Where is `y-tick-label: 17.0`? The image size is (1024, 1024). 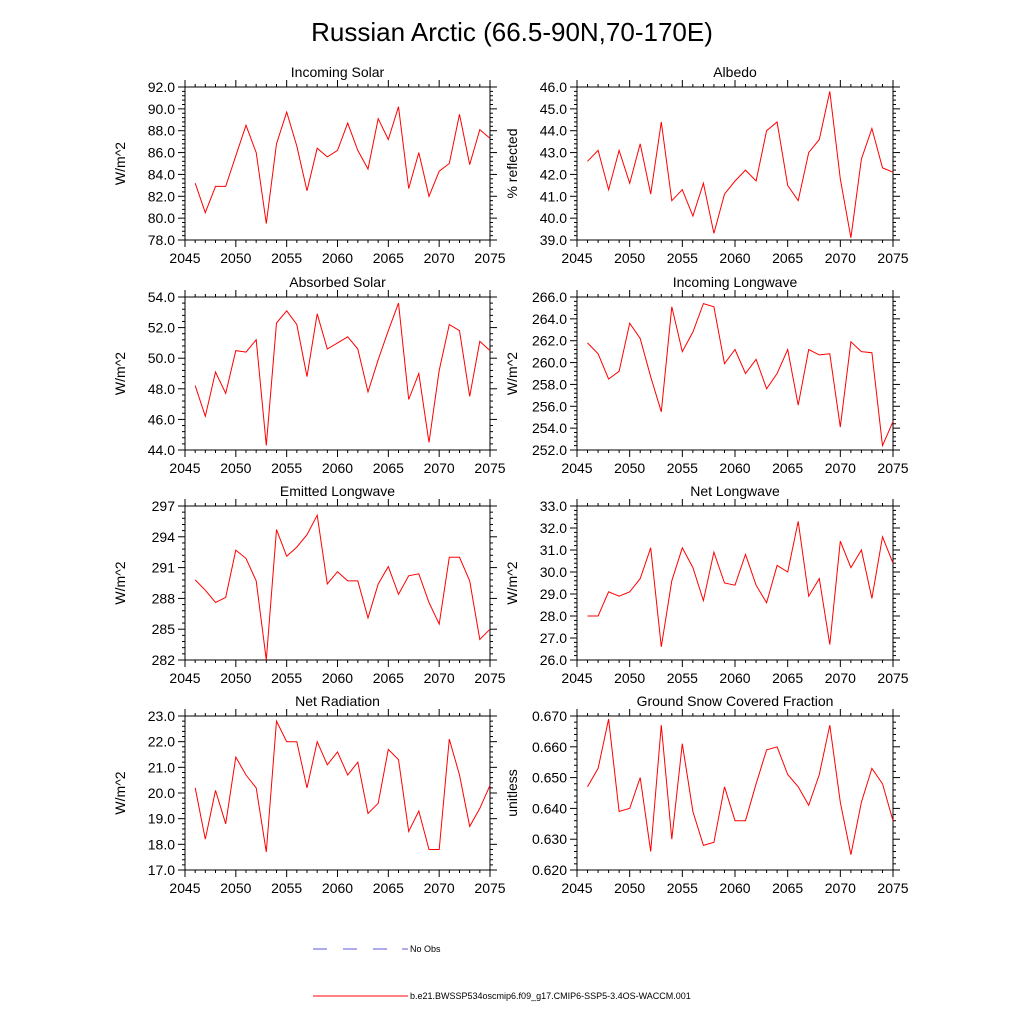
y-tick-label: 17.0 is located at coordinates (161, 870).